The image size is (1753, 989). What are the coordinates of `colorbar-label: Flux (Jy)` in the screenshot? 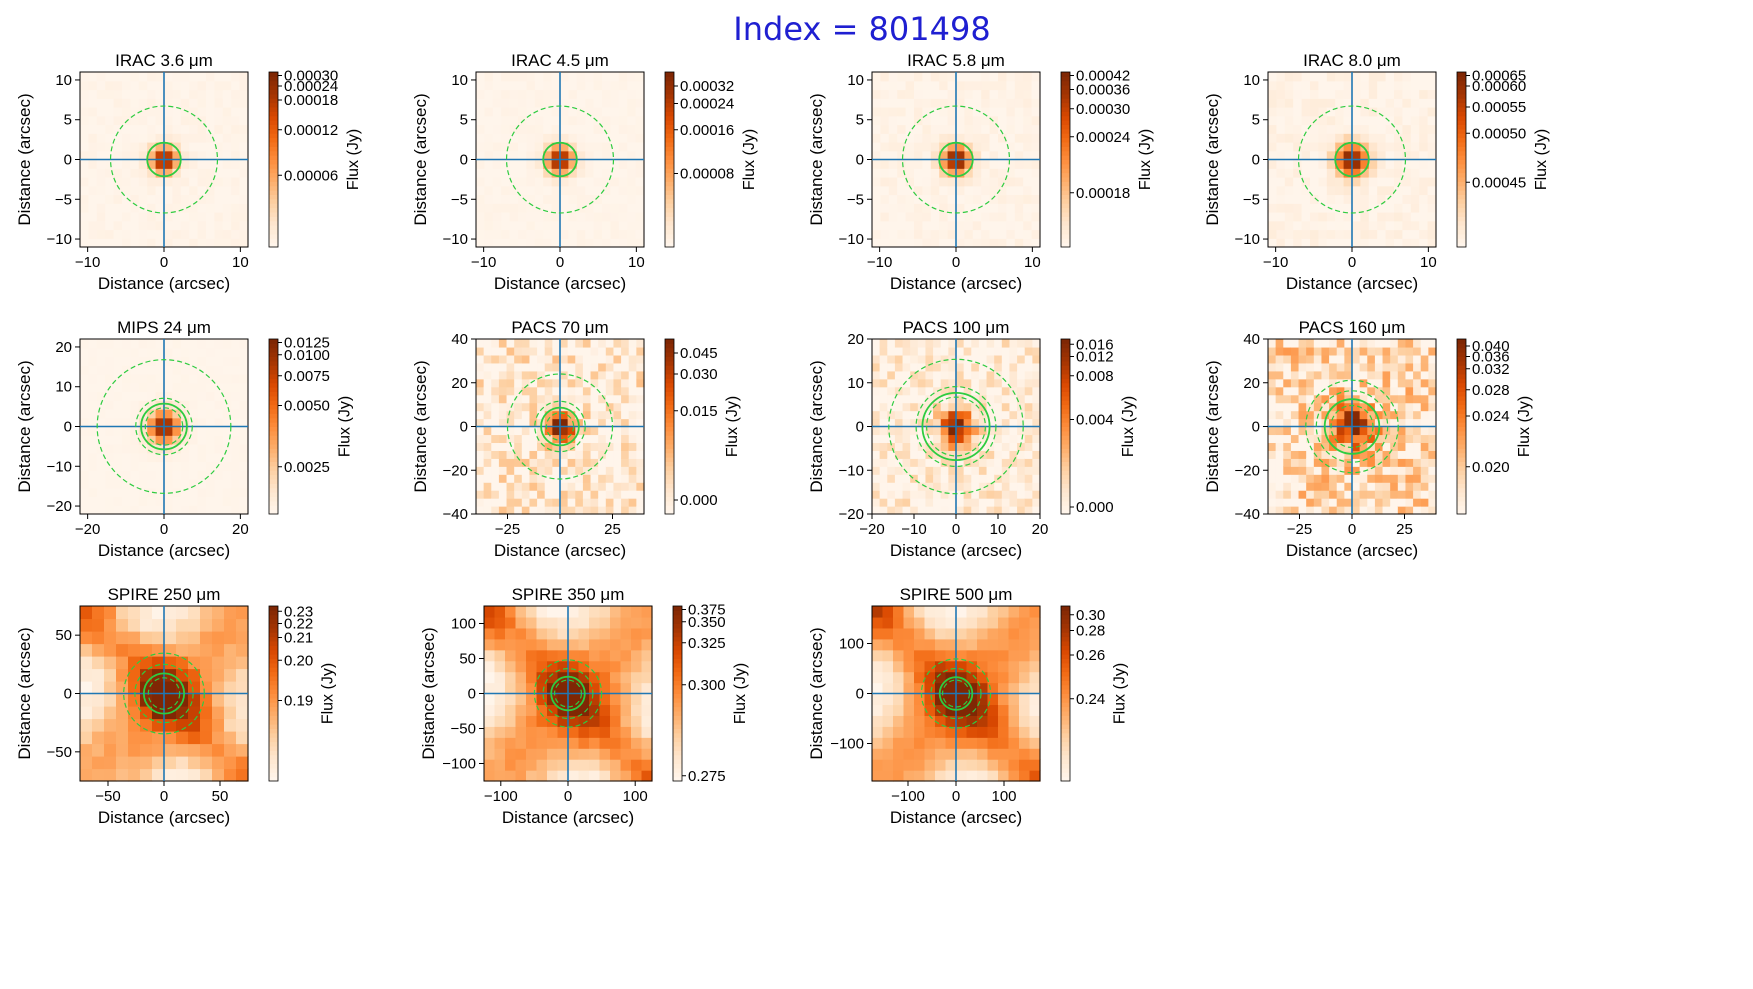 It's located at (1524, 426).